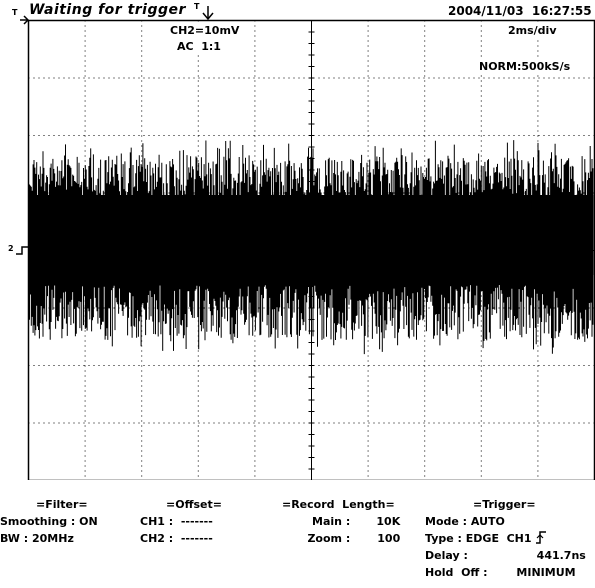 This screenshot has width=595, height=588. What do you see at coordinates (176, 521) in the screenshot?
I see `ch1-offset-row: CH1 : -------` at bounding box center [176, 521].